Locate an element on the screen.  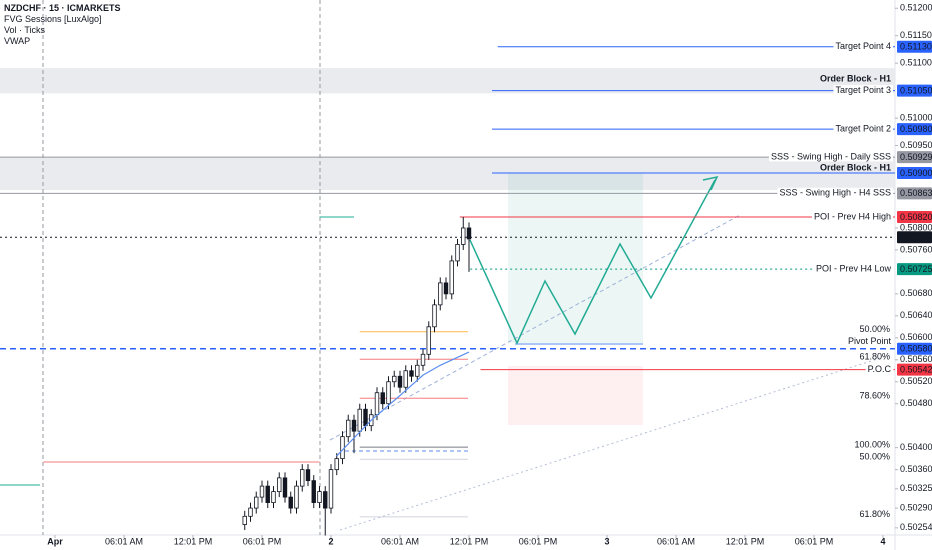
x-tick-label: 3 is located at coordinates (607, 541).